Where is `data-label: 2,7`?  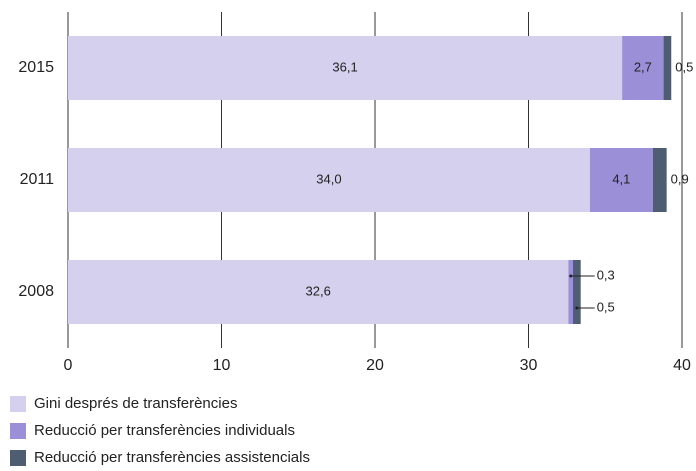
data-label: 2,7 is located at coordinates (643, 66).